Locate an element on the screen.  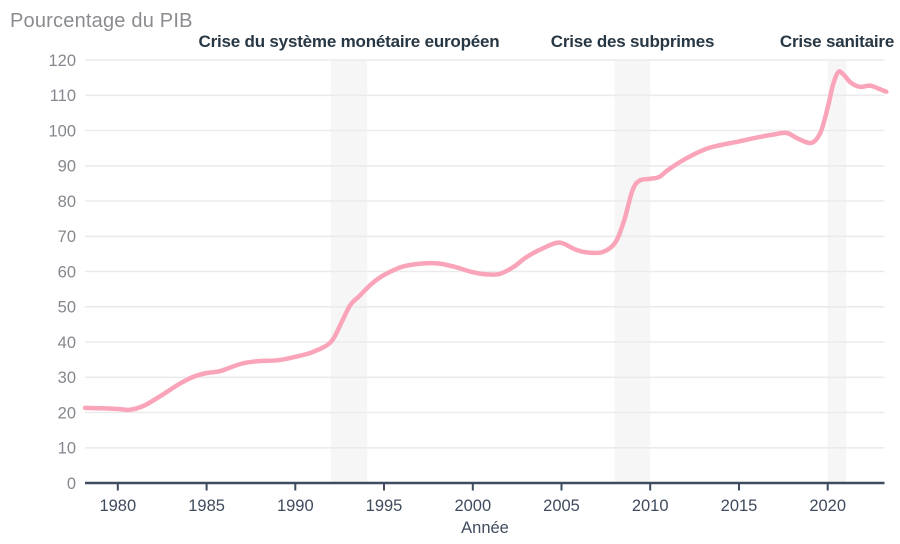
x-tick-label-1985: 1985 is located at coordinates (206, 506).